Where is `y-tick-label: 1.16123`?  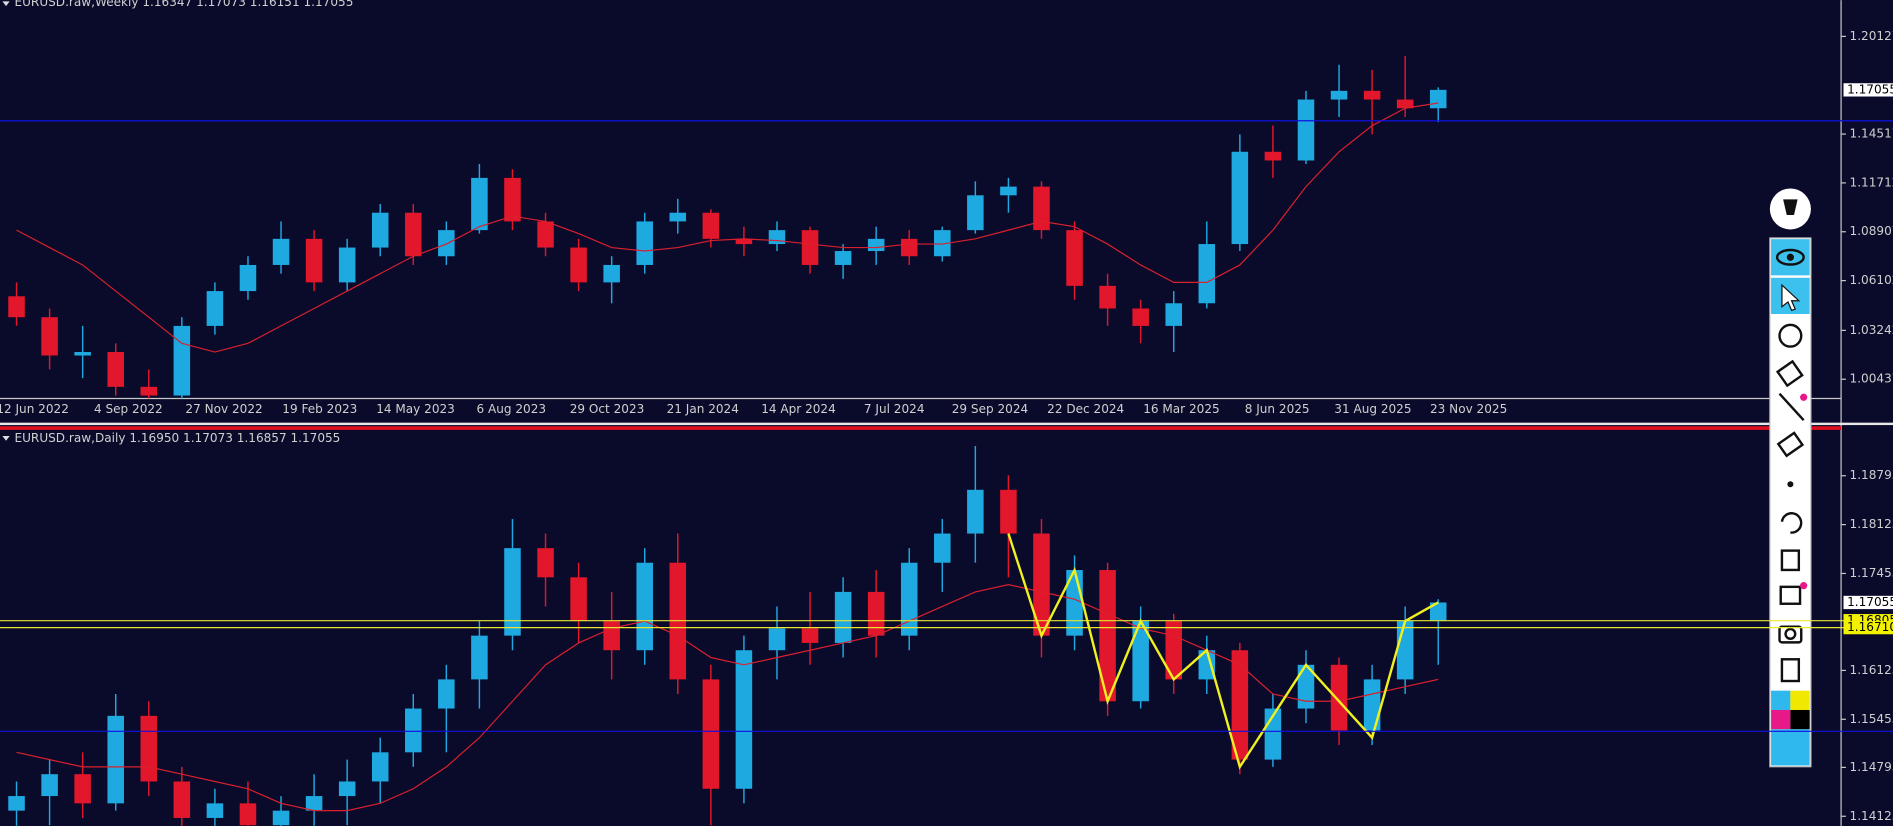 y-tick-label: 1.16123 is located at coordinates (1871, 670).